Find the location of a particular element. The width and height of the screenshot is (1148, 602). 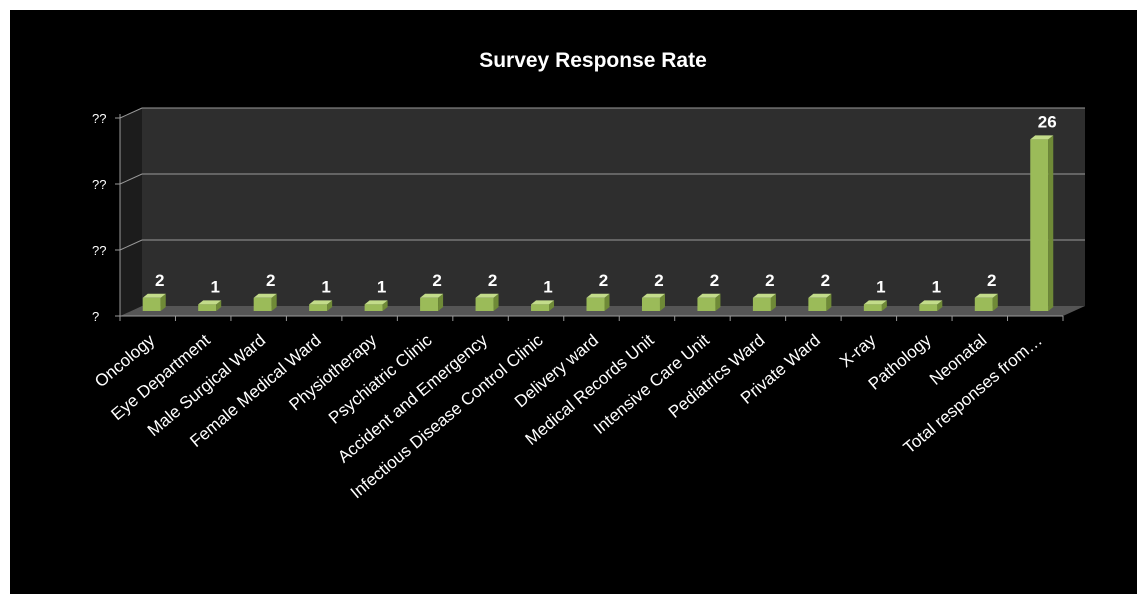

x-tick-label: Pathology is located at coordinates (900, 361).